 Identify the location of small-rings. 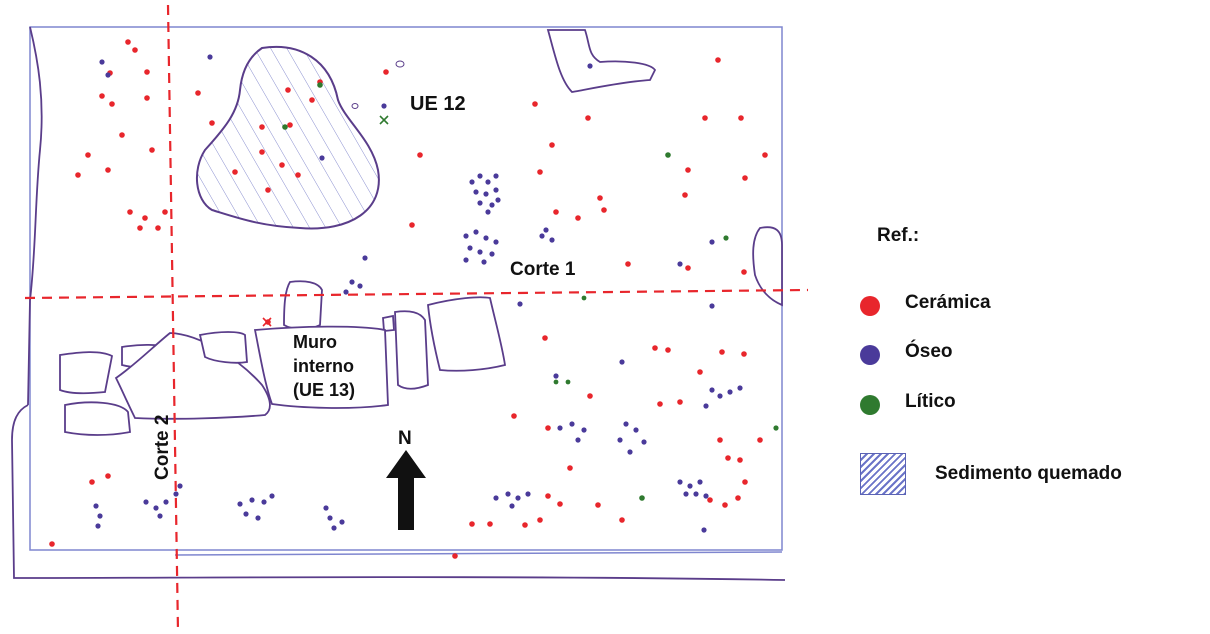
(378, 84).